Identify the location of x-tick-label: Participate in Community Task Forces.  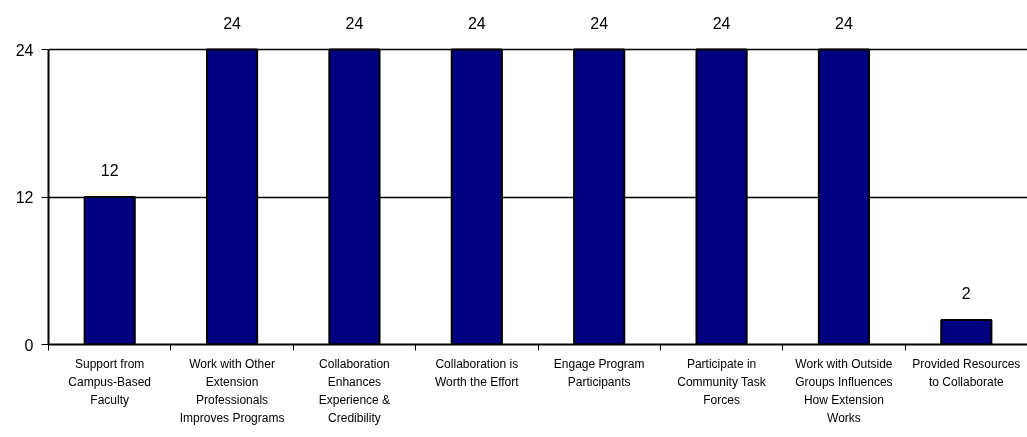
(722, 381).